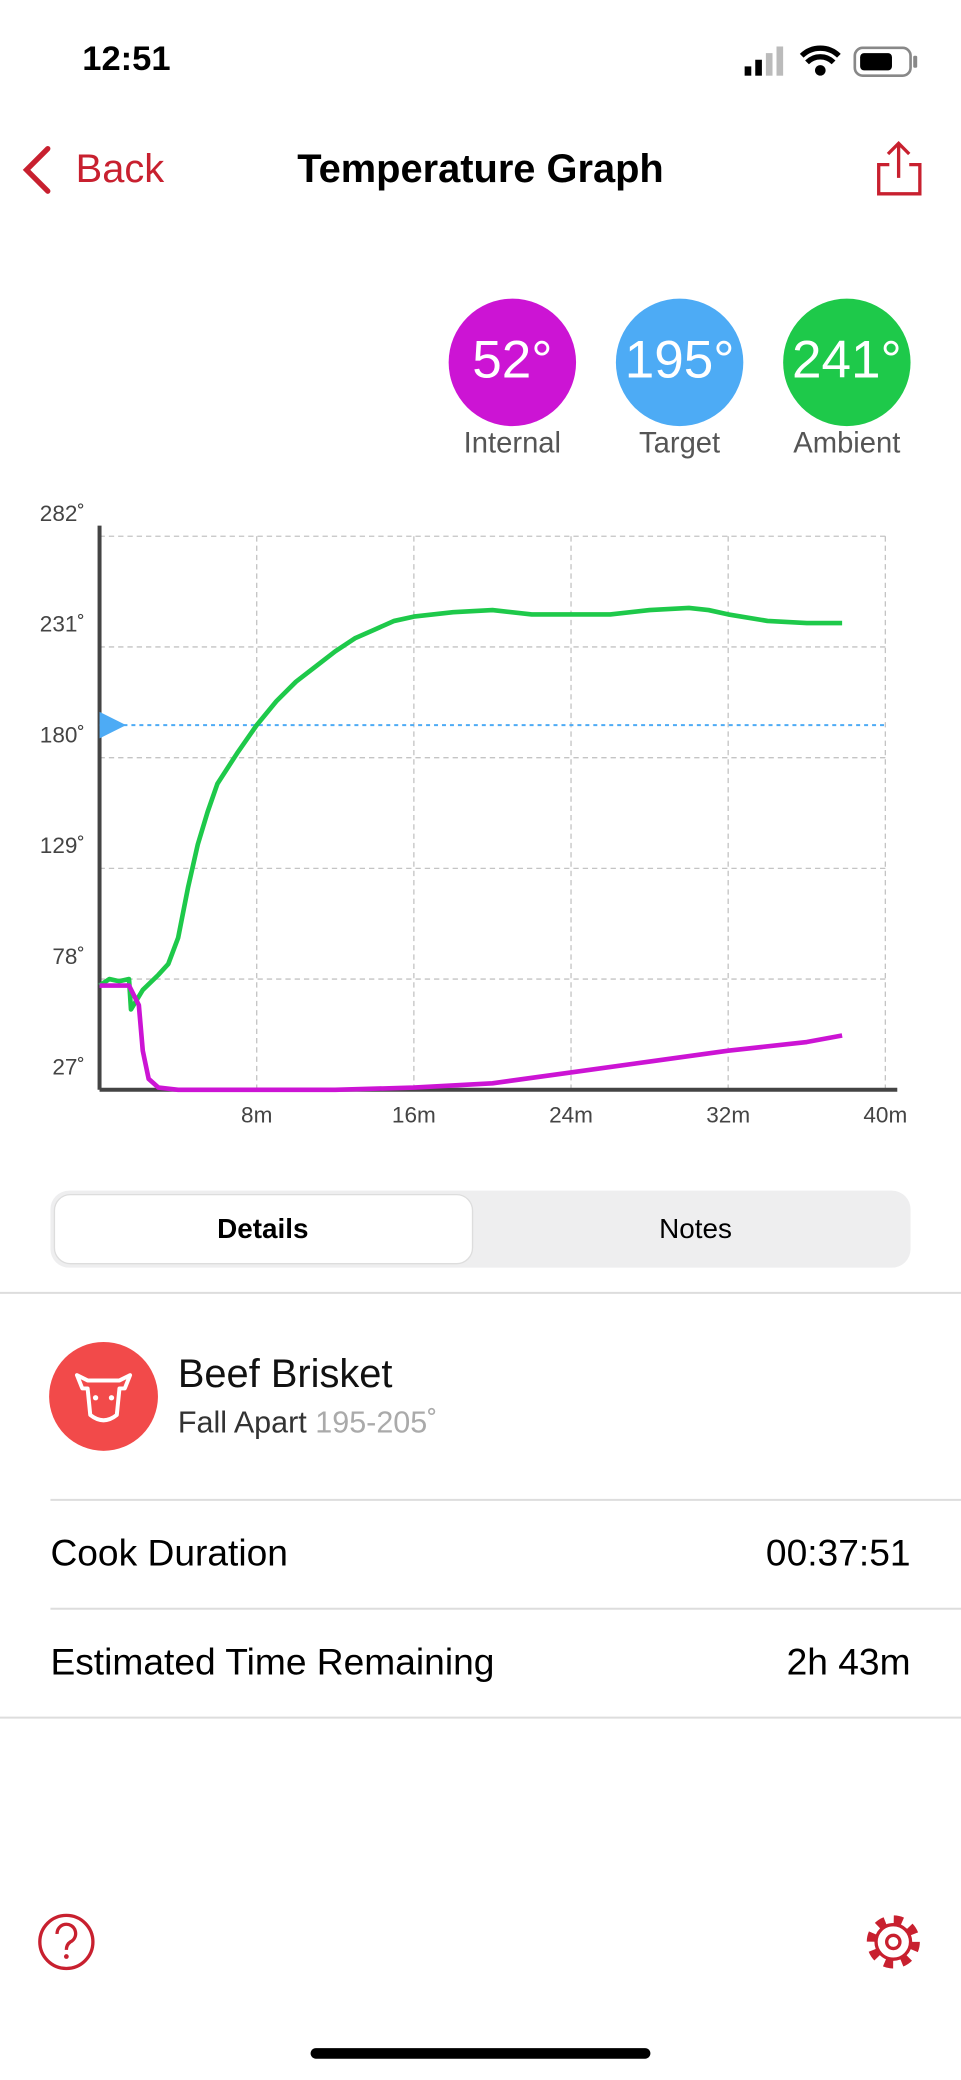  Describe the element at coordinates (242, 1422) in the screenshot. I see `doneness: Fall Apart` at that location.